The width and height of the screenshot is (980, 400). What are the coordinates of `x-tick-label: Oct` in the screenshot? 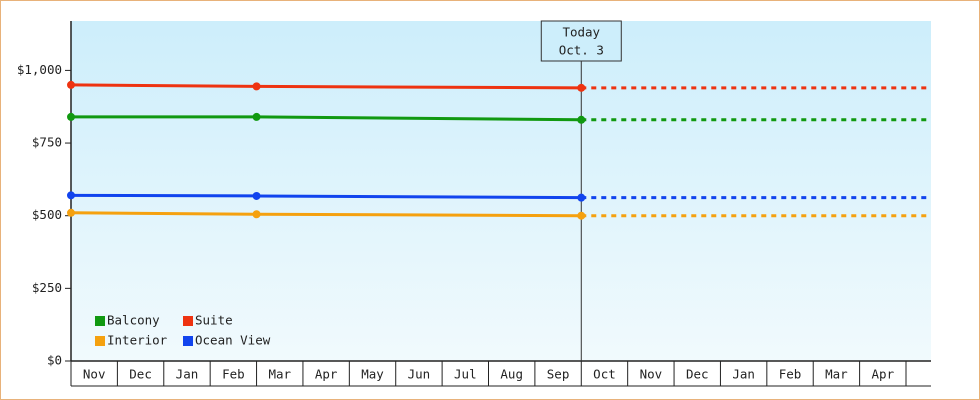 It's located at (604, 374).